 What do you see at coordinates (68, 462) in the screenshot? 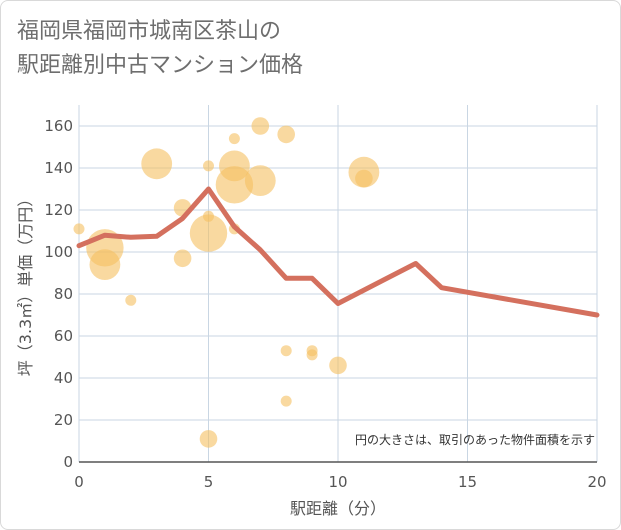
I see `y-tick-label: 0` at bounding box center [68, 462].